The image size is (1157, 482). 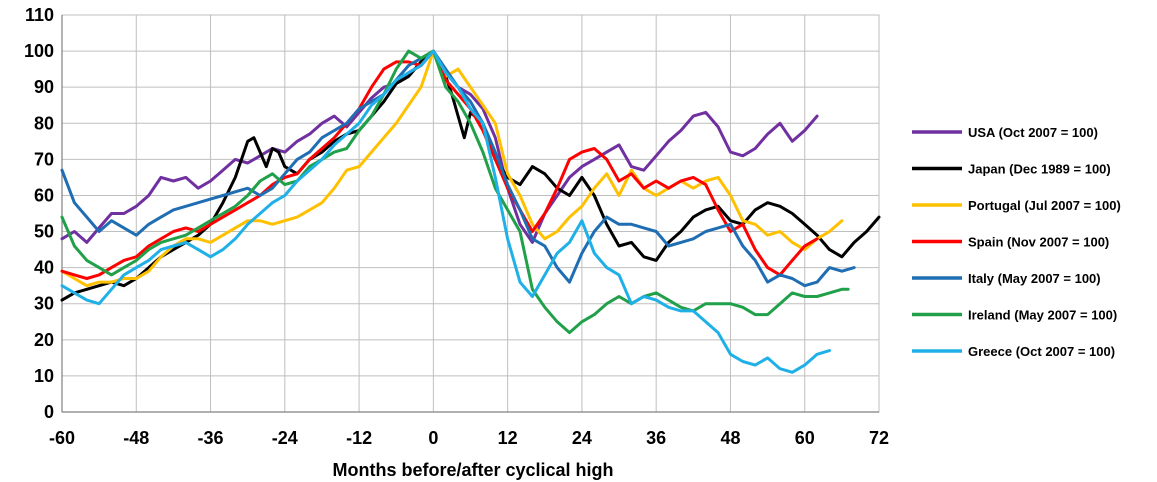 What do you see at coordinates (359, 438) in the screenshot?
I see `x-tick-label: -12` at bounding box center [359, 438].